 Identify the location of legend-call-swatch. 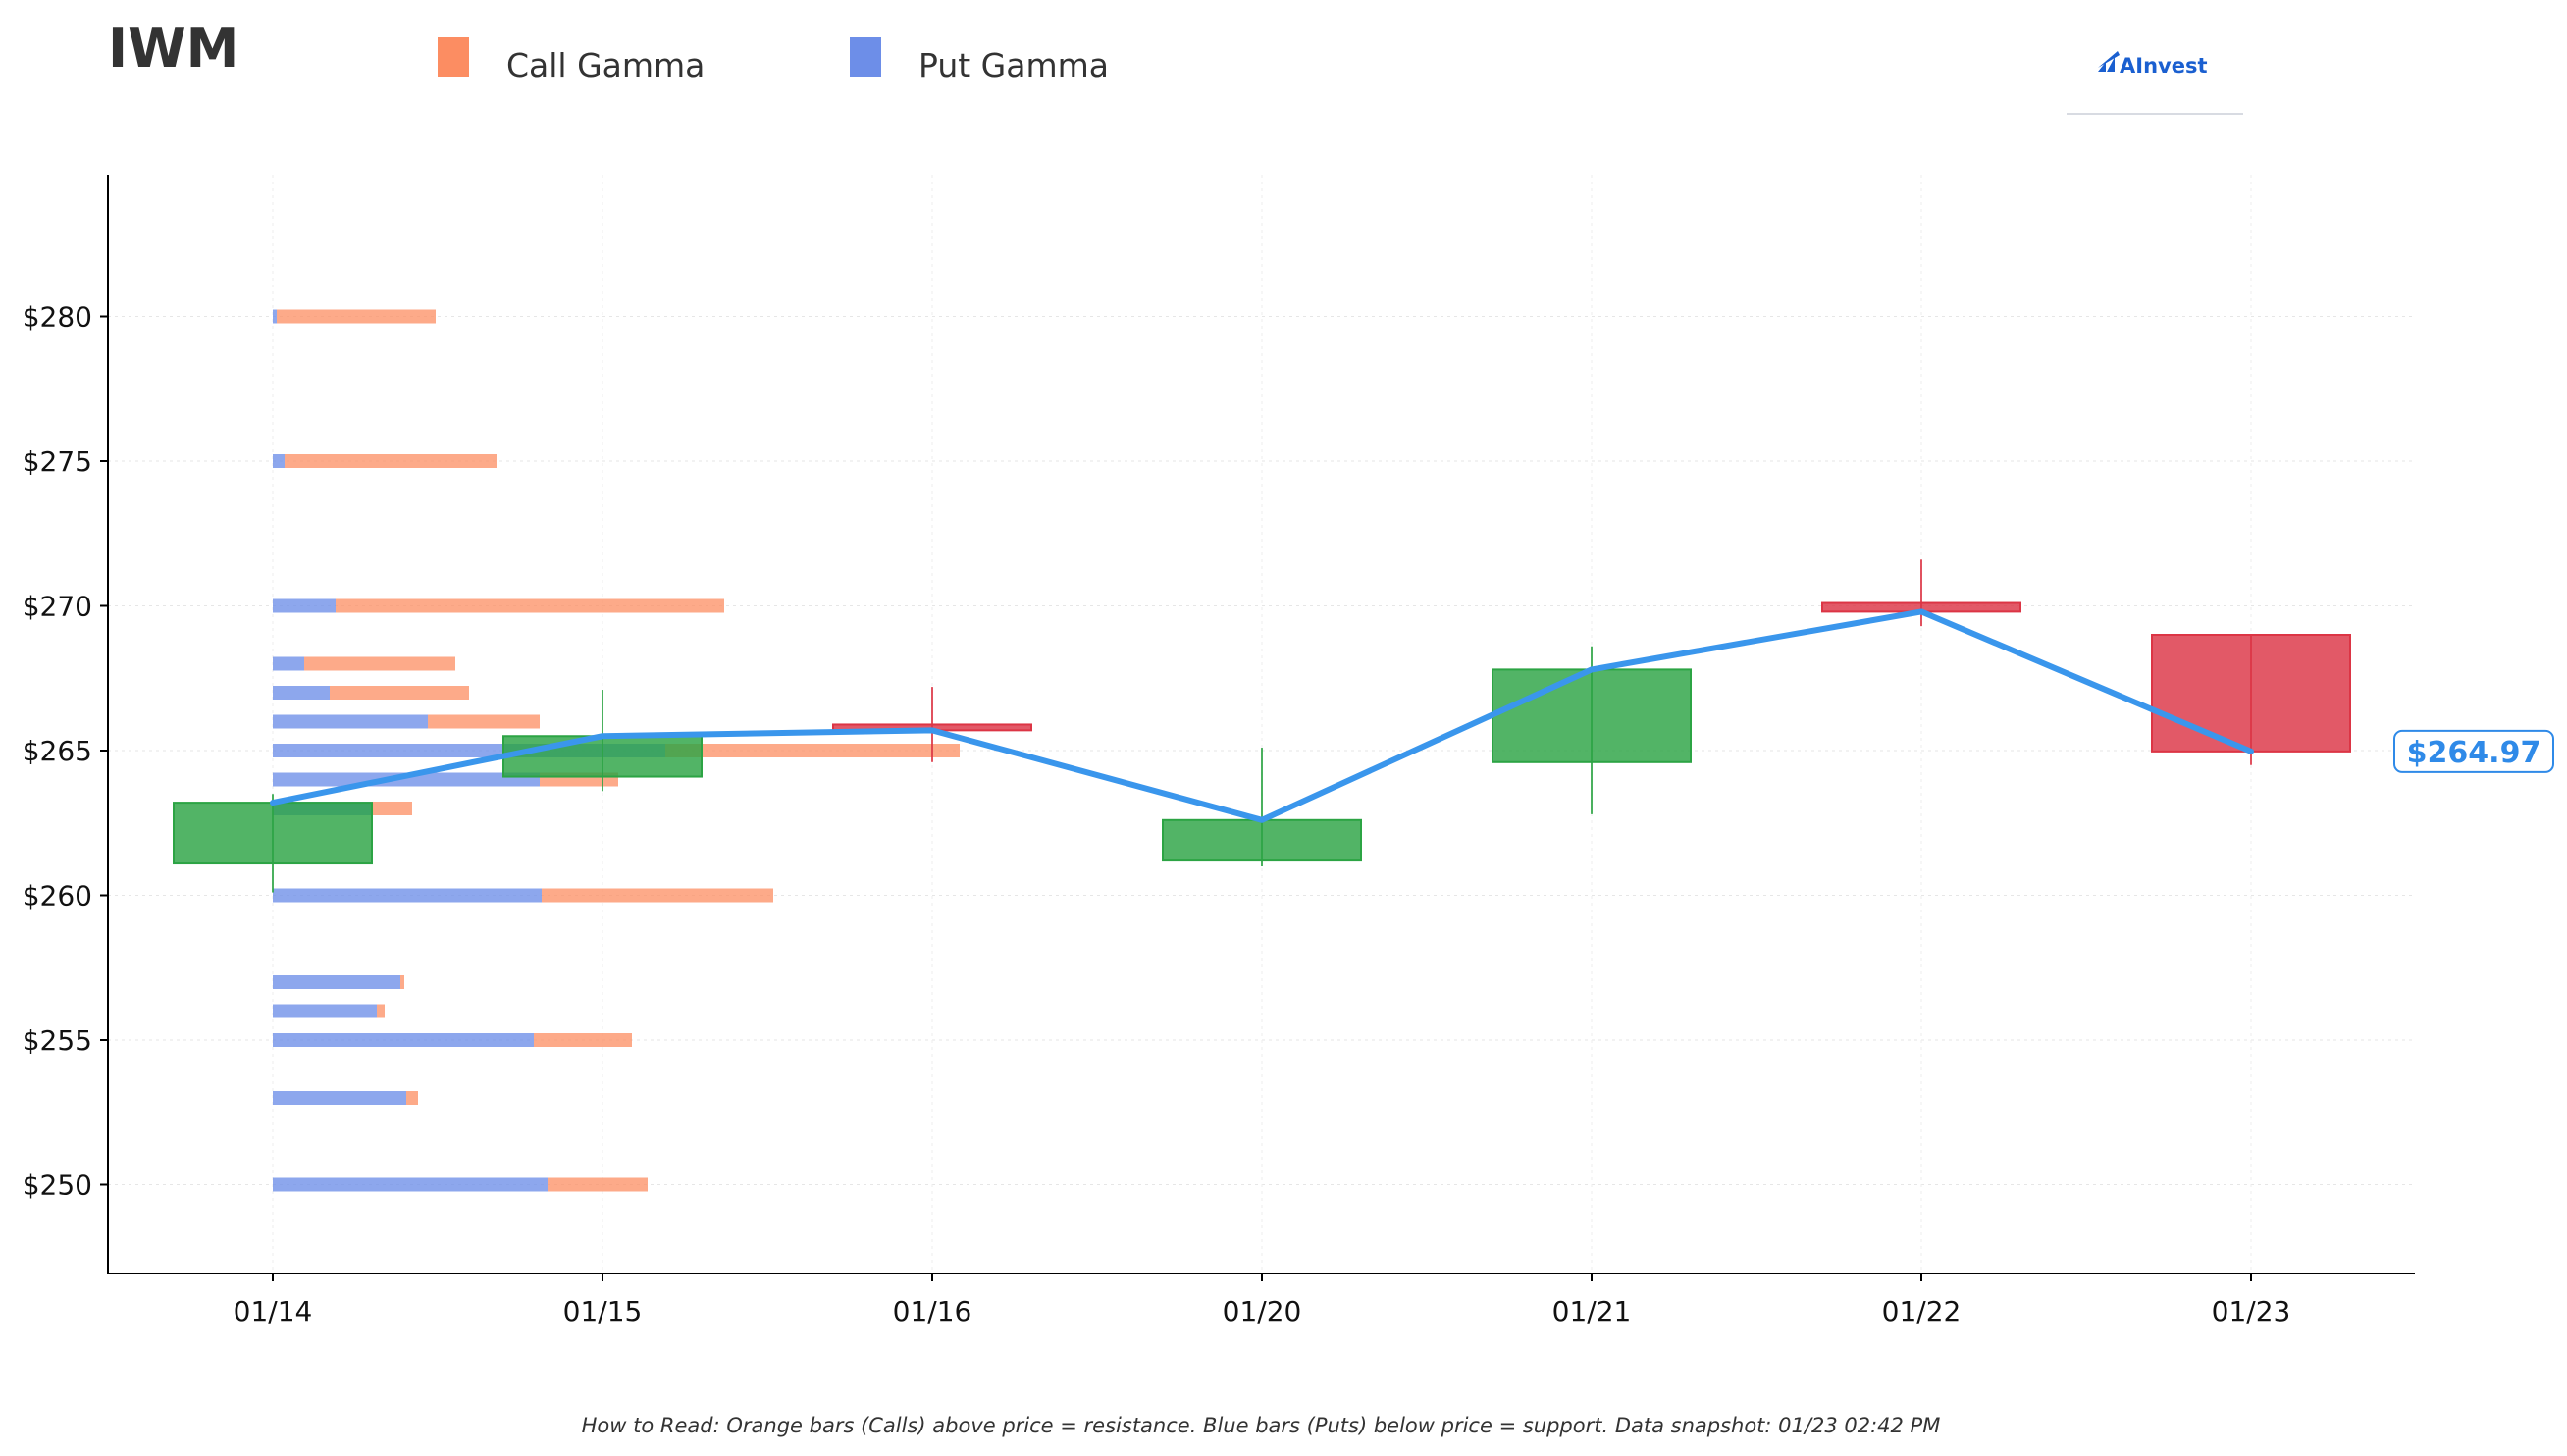
(454, 57).